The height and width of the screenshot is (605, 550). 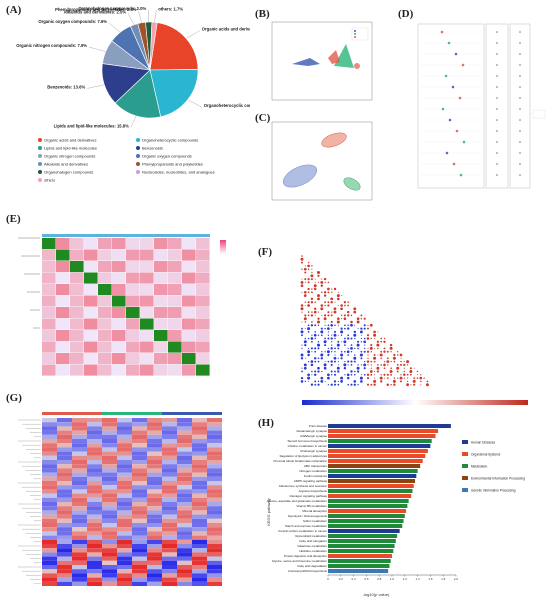 I want to click on panel-c, so click(x=319, y=163).